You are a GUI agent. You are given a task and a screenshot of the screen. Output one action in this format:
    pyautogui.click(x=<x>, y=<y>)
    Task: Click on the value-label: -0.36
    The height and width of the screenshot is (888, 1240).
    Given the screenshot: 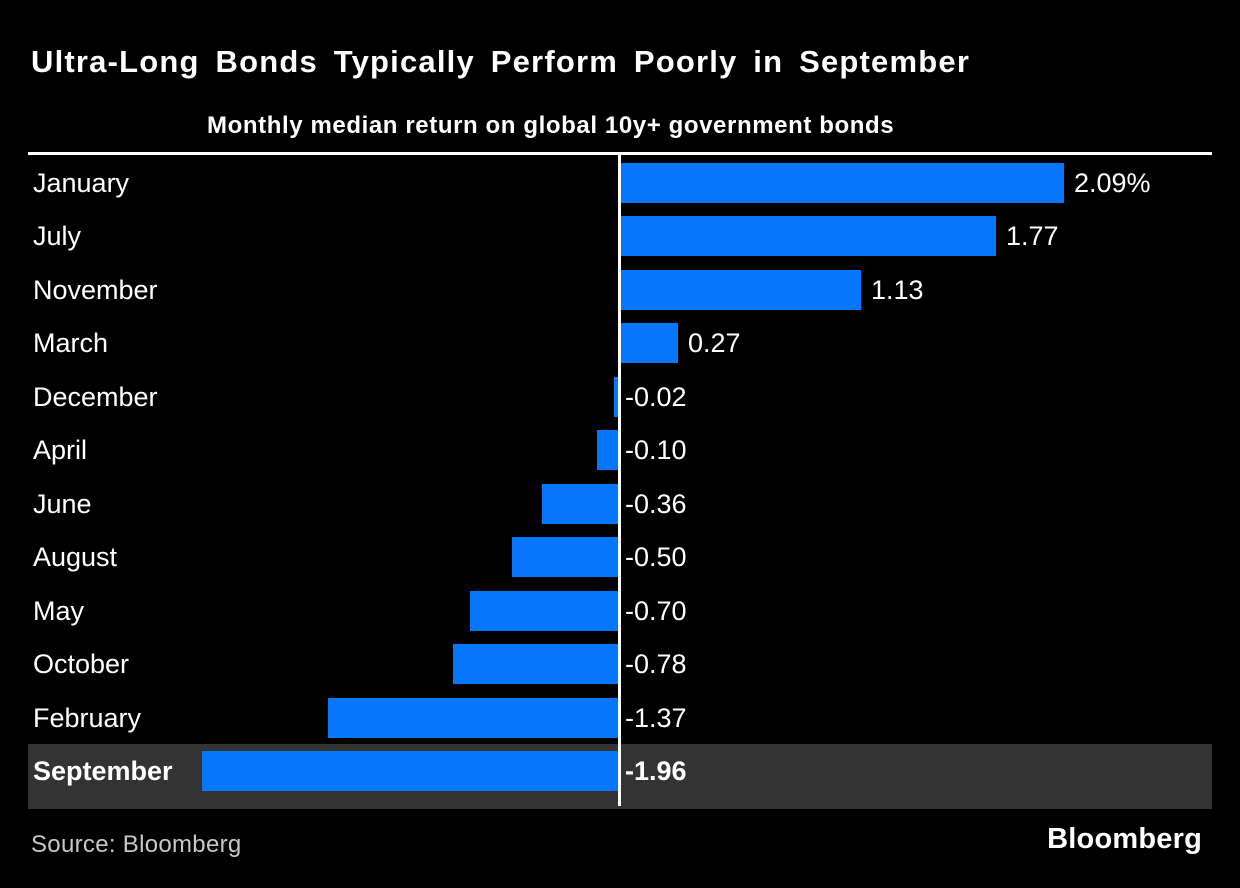 What is the action you would take?
    pyautogui.click(x=656, y=504)
    